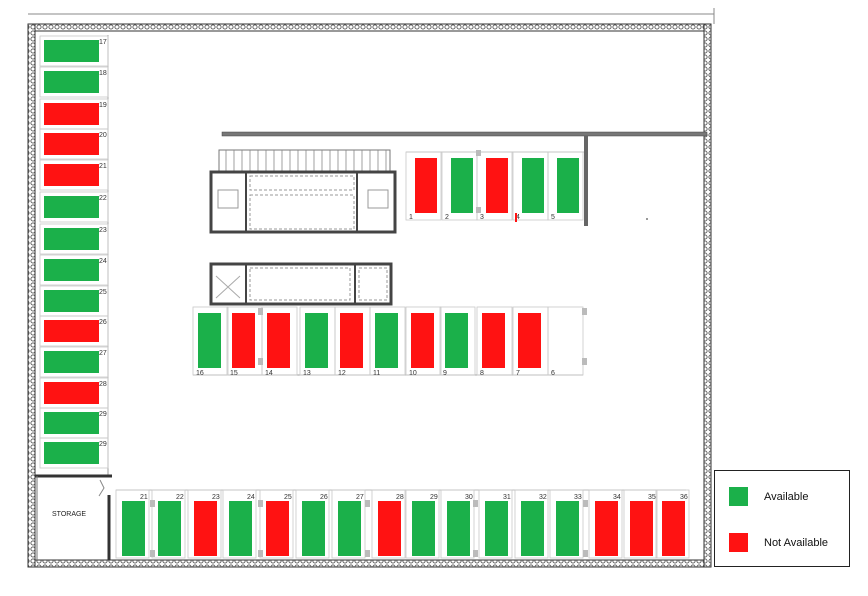 This screenshot has height=596, width=868. I want to click on left-stall-18-available, so click(71, 82).